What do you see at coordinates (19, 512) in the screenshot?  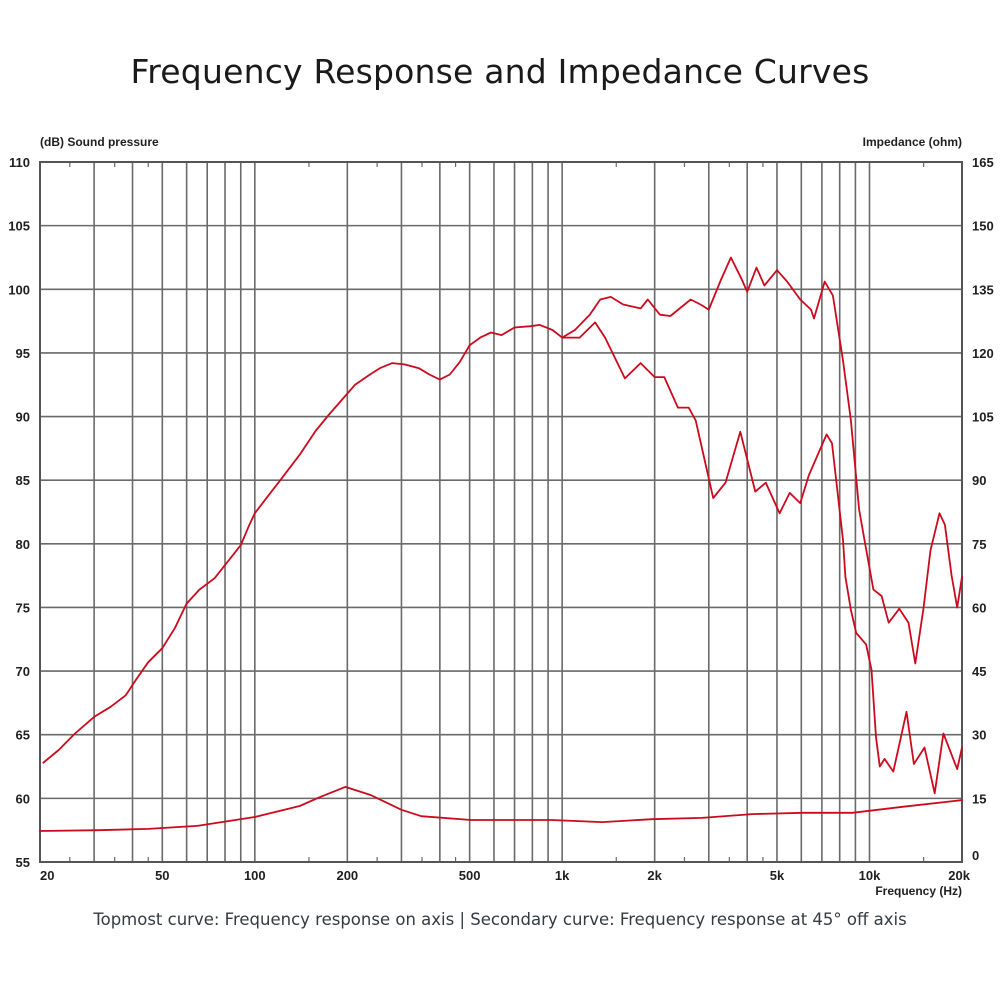 I see `left-axis-ticks: 110 105 100 95 90 85 80 75 70 65 60 55` at bounding box center [19, 512].